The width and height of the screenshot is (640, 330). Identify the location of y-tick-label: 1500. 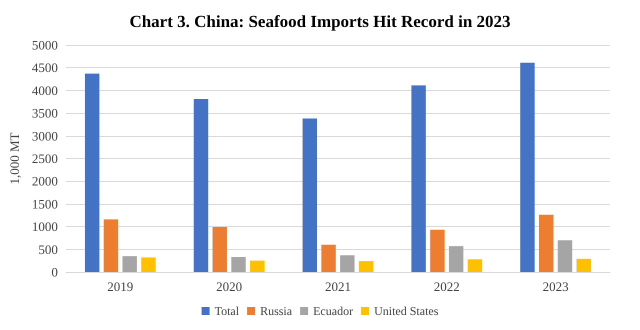
(45, 204).